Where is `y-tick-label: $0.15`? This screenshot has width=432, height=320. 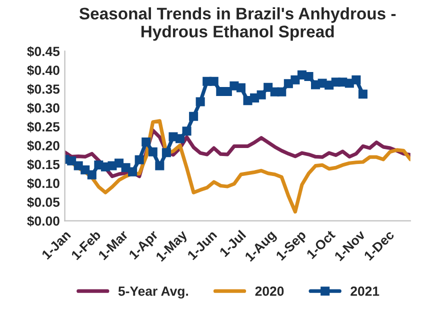 y-tick-label: $0.15 is located at coordinates (43, 164).